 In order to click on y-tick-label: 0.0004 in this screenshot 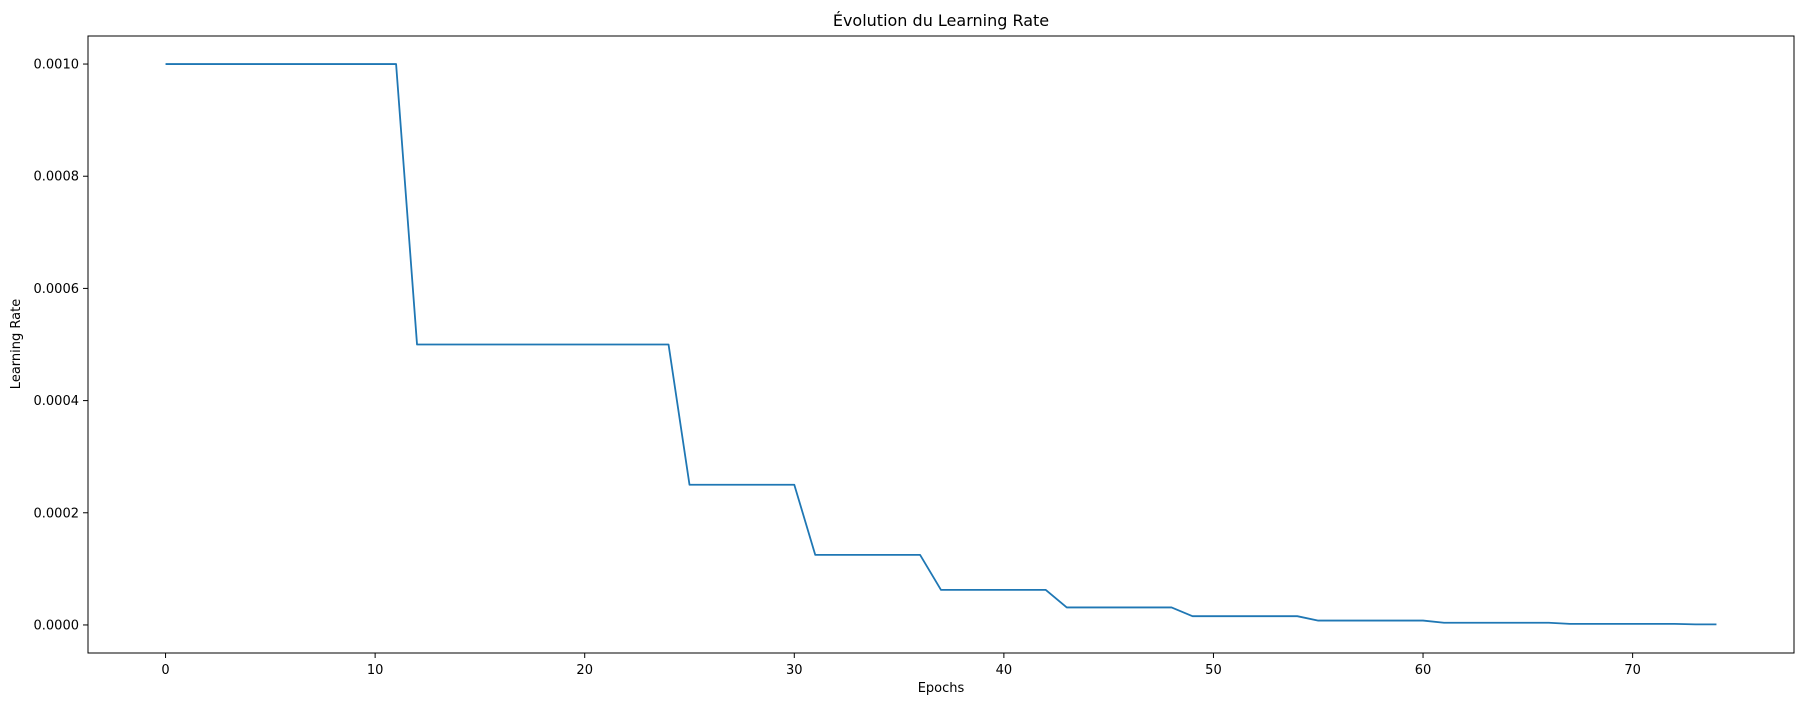, I will do `click(57, 401)`.